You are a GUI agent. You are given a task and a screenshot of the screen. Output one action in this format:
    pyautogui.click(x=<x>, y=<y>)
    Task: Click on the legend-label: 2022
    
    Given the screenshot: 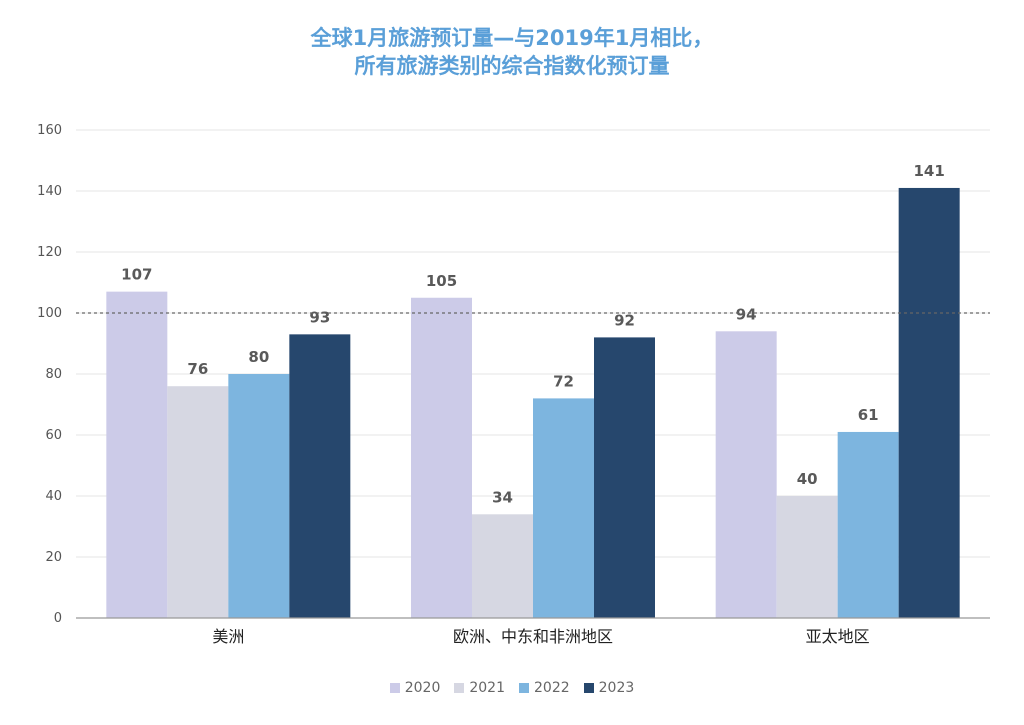 What is the action you would take?
    pyautogui.click(x=552, y=688)
    